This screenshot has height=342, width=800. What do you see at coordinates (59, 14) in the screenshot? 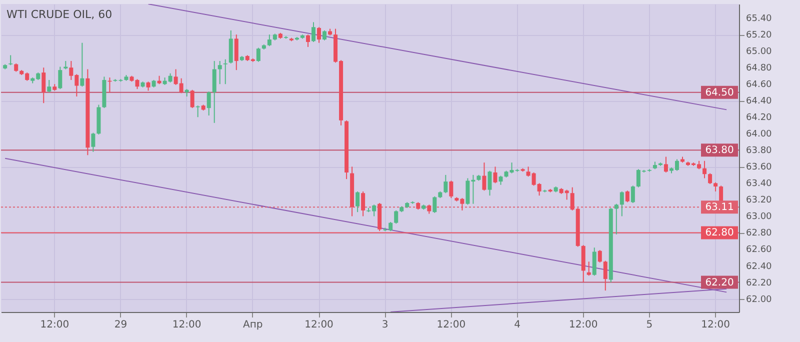
I see `chart-title: WTI CRUDE OIL, 60` at bounding box center [59, 14].